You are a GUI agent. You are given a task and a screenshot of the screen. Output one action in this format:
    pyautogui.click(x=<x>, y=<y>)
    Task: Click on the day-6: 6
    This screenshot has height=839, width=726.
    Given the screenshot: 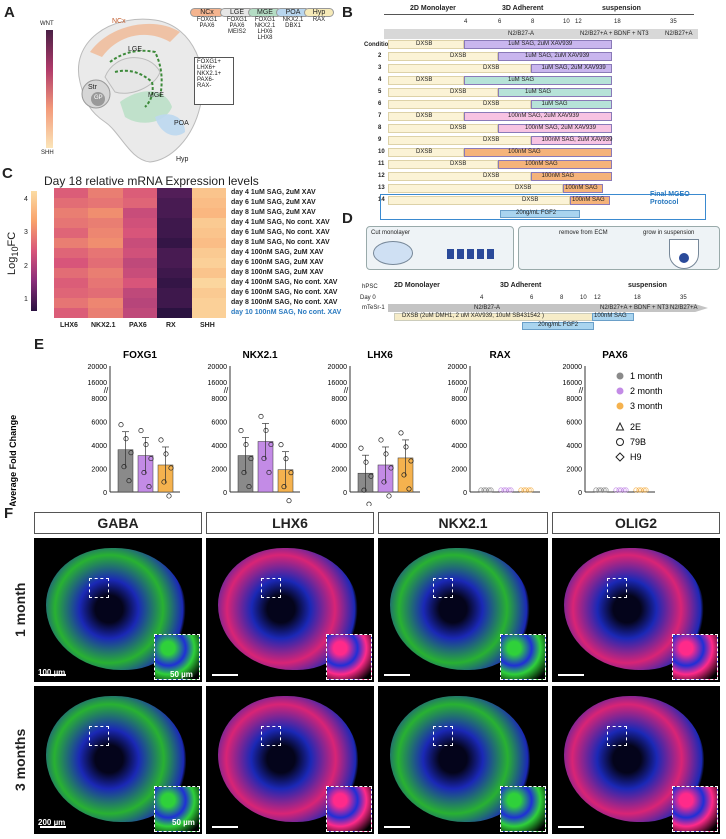 What is the action you would take?
    pyautogui.click(x=532, y=298)
    